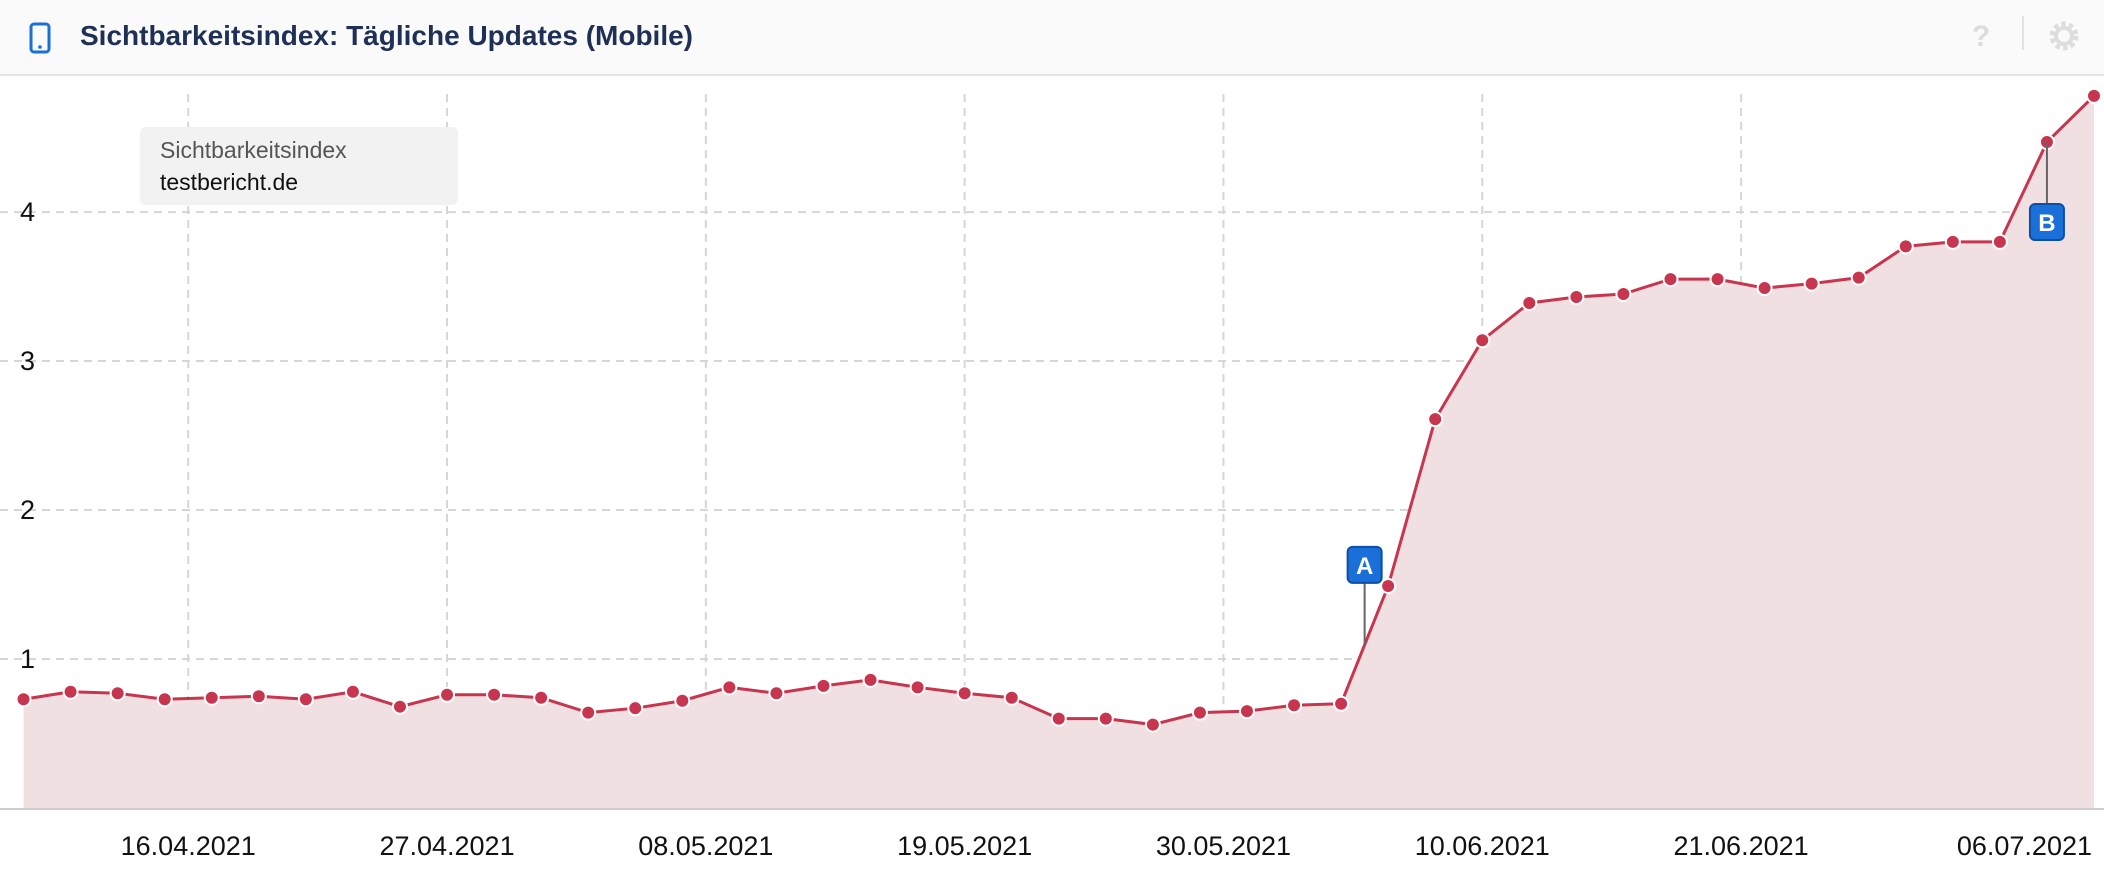 The width and height of the screenshot is (2104, 876). Describe the element at coordinates (1741, 846) in the screenshot. I see `x-tick-label: 21.06.2021` at that location.